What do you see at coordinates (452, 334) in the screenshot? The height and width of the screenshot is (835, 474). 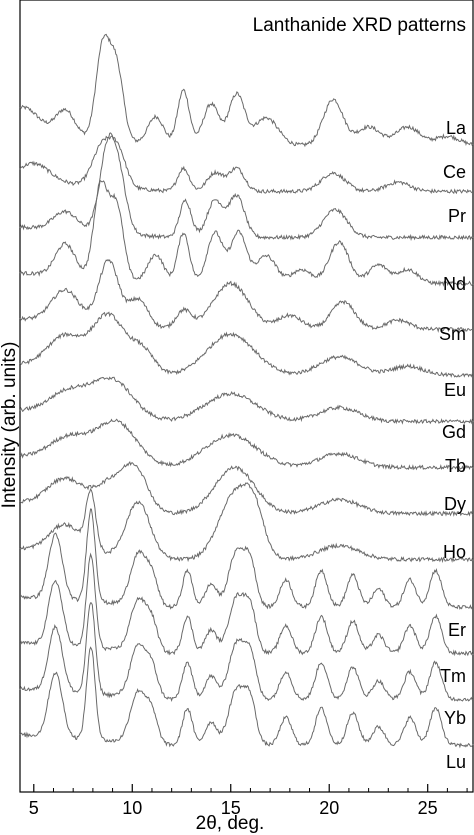 I see `series-label-sm: Sm` at bounding box center [452, 334].